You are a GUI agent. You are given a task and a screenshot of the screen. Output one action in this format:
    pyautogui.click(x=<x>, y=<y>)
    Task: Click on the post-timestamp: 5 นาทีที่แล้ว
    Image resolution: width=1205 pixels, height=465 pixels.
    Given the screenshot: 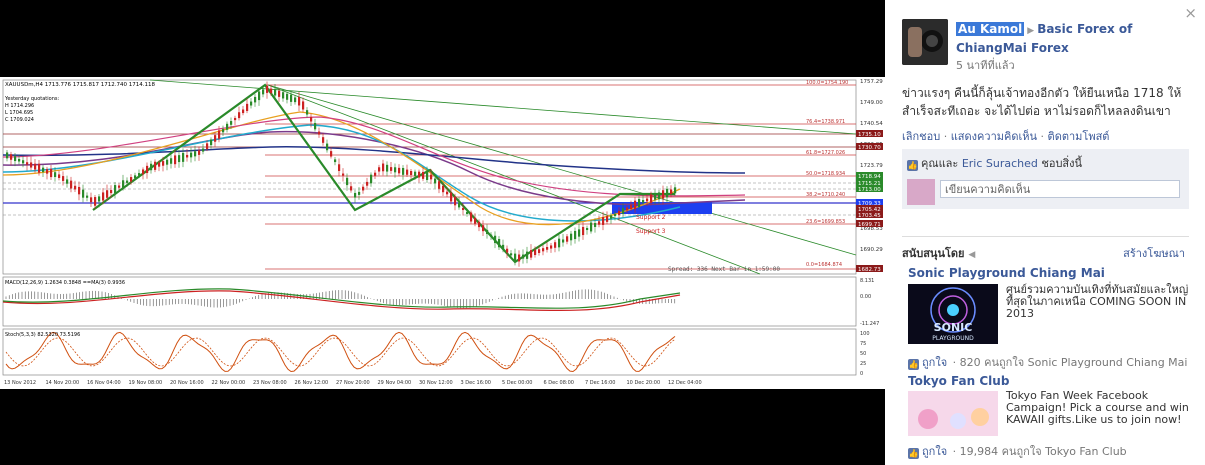 What is the action you would take?
    pyautogui.click(x=985, y=65)
    